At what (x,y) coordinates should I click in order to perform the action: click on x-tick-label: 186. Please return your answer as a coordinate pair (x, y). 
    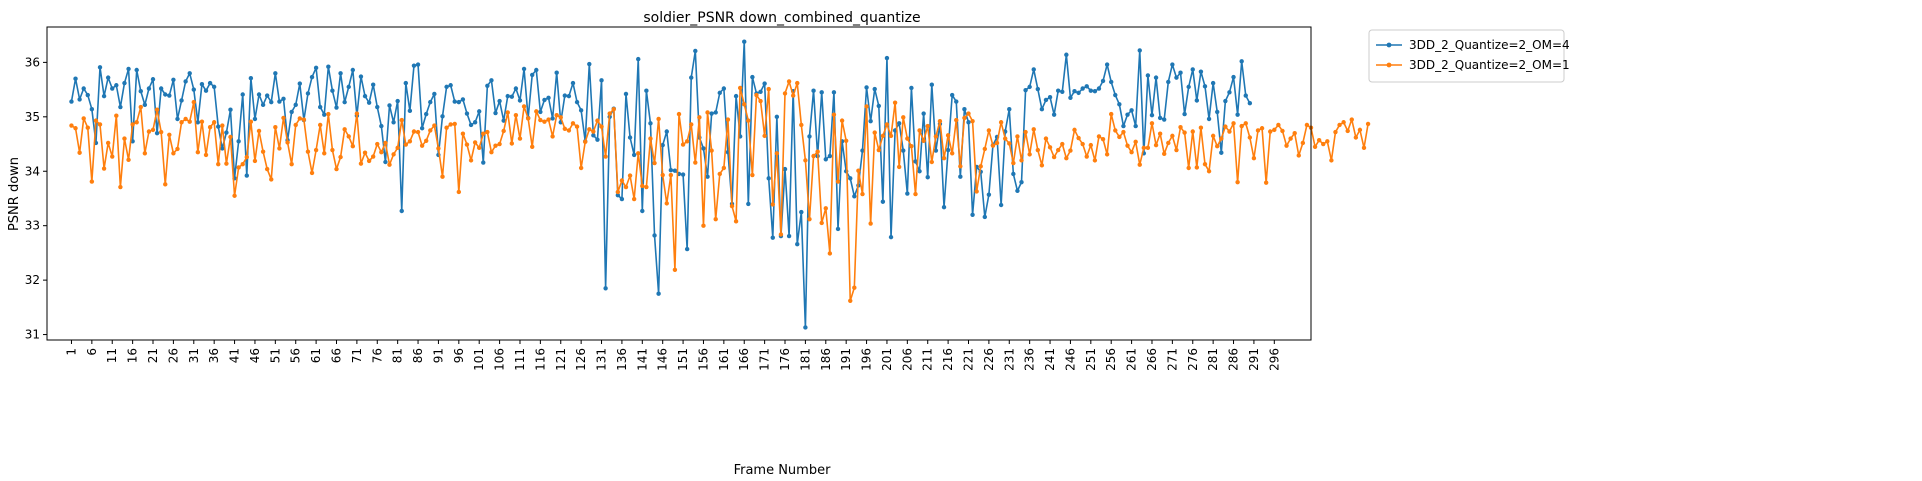
    Looking at the image, I should click on (826, 359).